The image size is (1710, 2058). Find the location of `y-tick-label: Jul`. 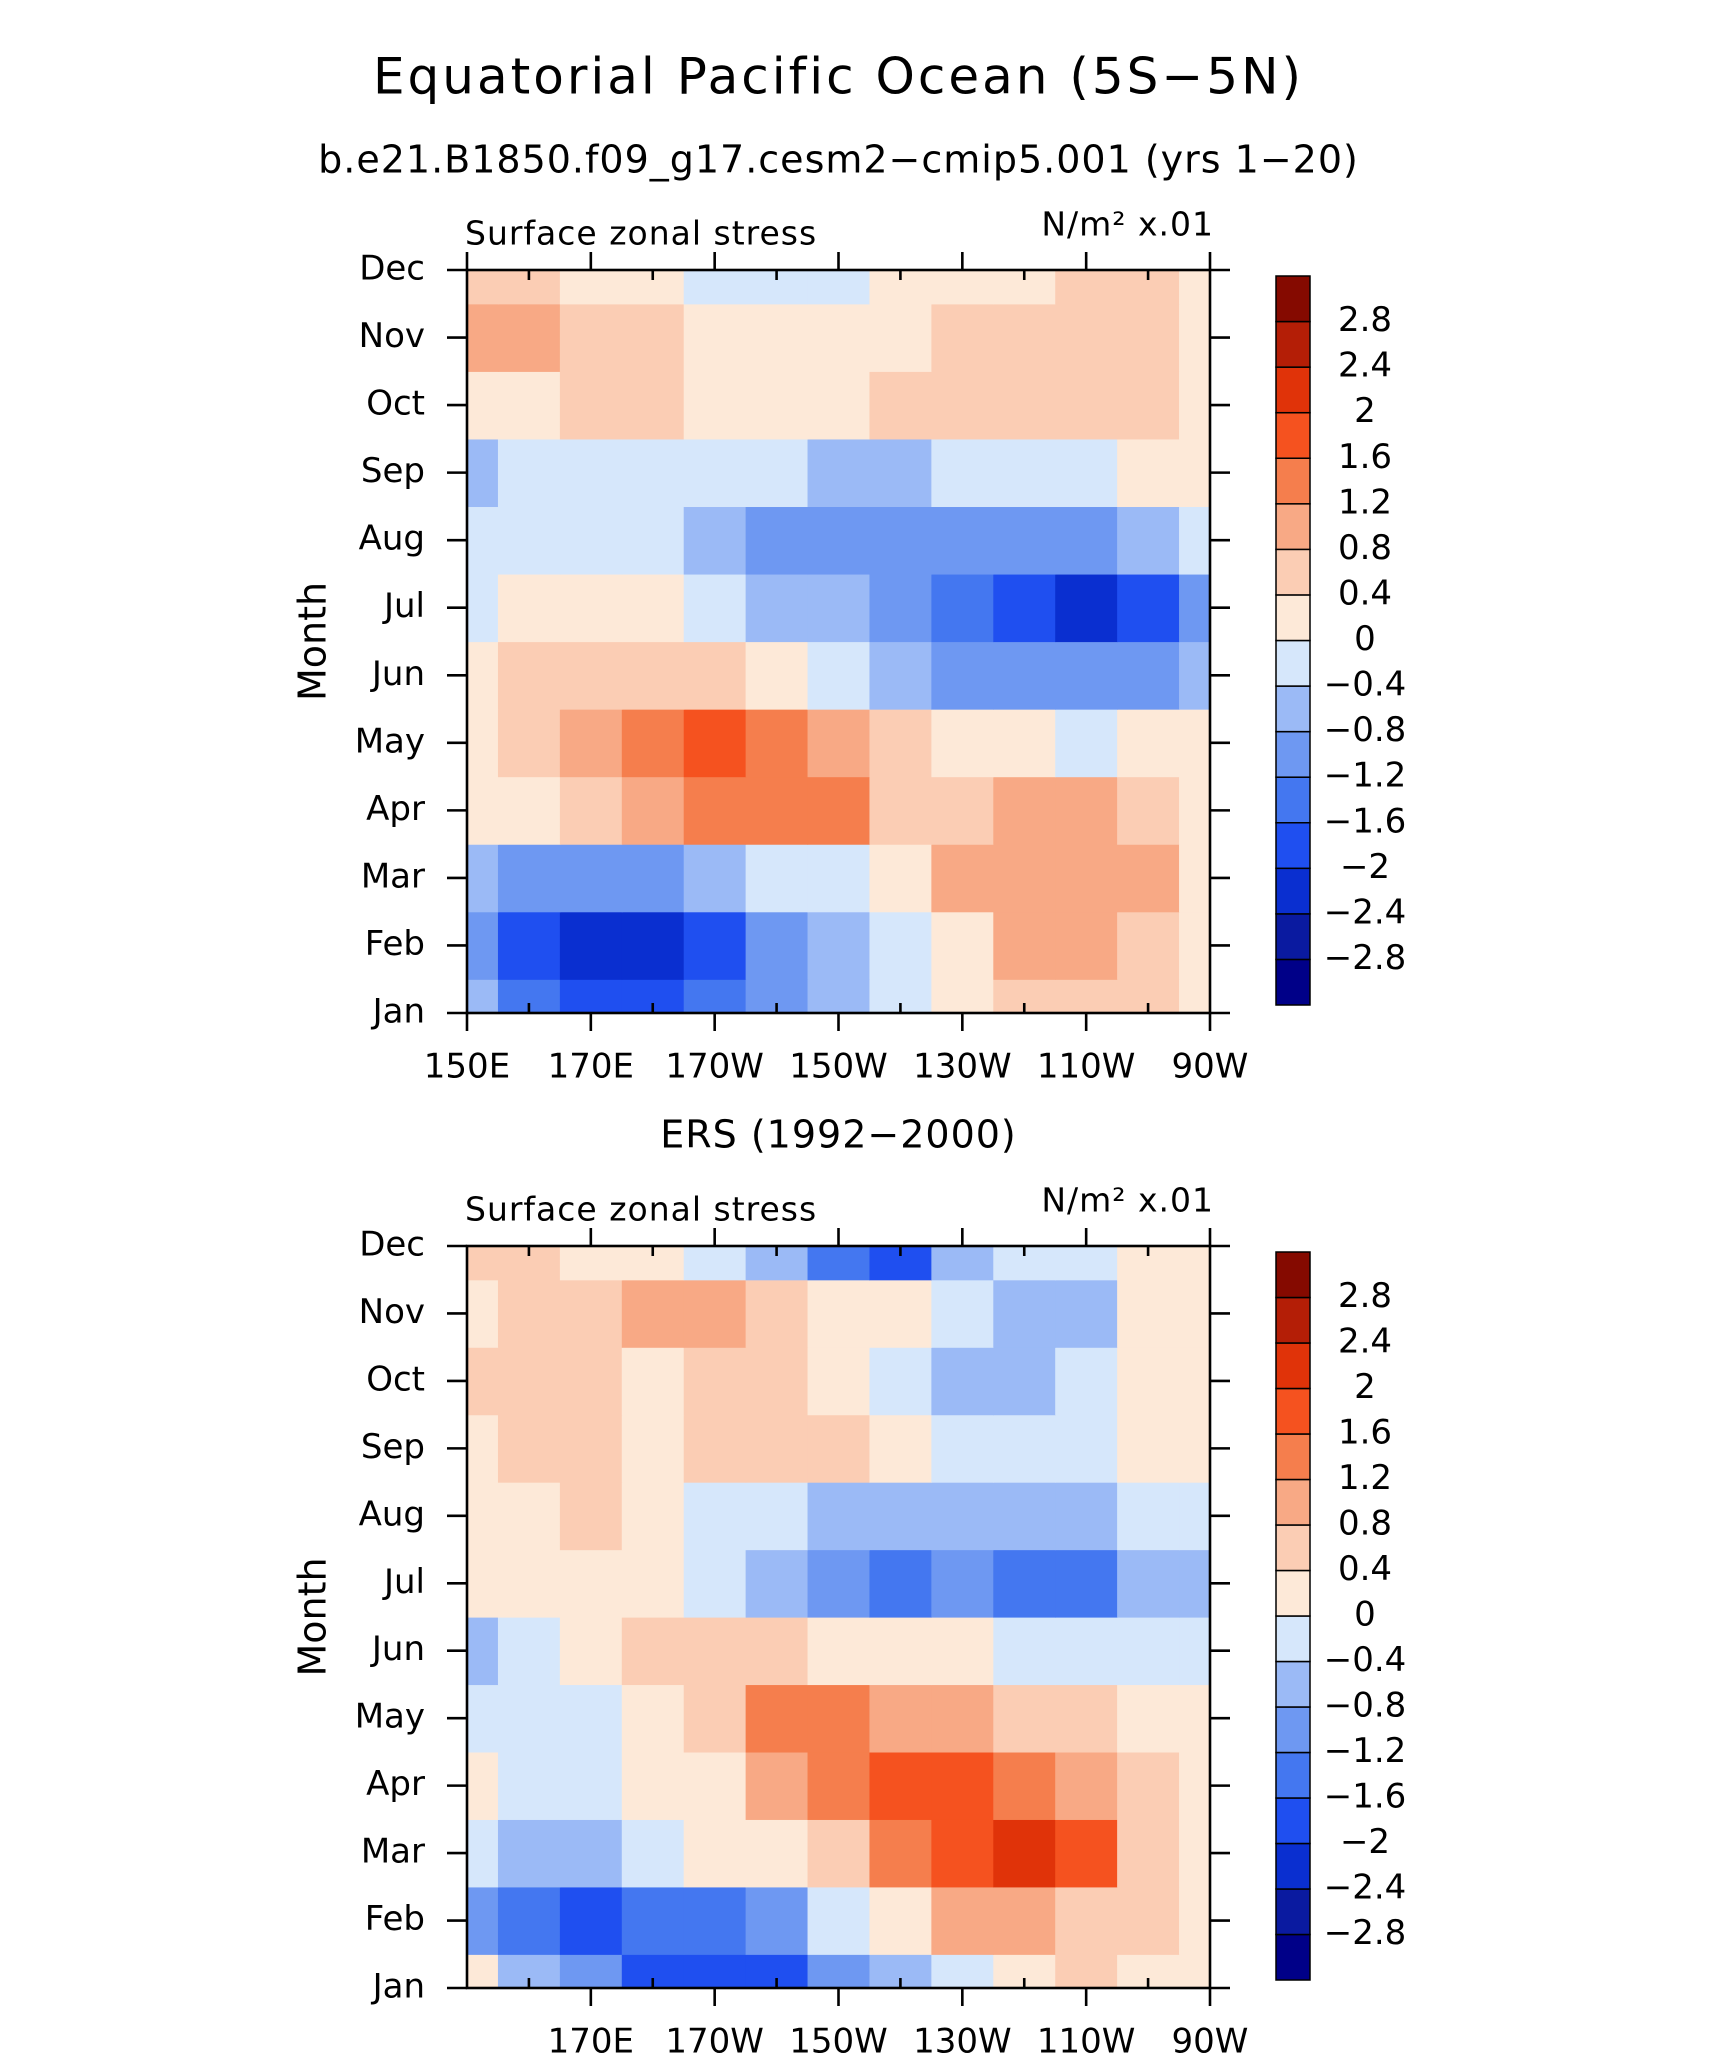

y-tick-label: Jul is located at coordinates (403, 606).